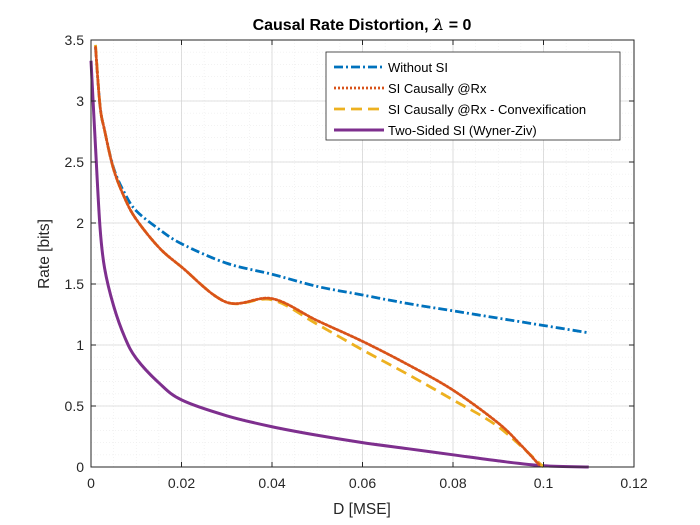 Image resolution: width=700 pixels, height=525 pixels. What do you see at coordinates (544, 483) in the screenshot?
I see `x-tick-label: 0.1` at bounding box center [544, 483].